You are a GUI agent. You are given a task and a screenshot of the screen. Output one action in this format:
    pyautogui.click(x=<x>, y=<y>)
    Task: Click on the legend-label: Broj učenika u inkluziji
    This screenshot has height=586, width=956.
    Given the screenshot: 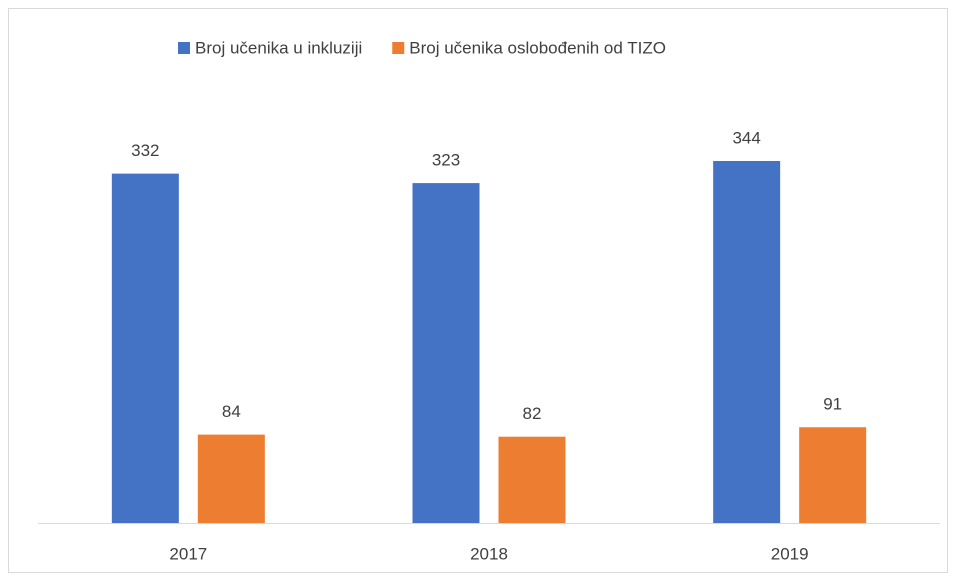 What is the action you would take?
    pyautogui.click(x=278, y=47)
    